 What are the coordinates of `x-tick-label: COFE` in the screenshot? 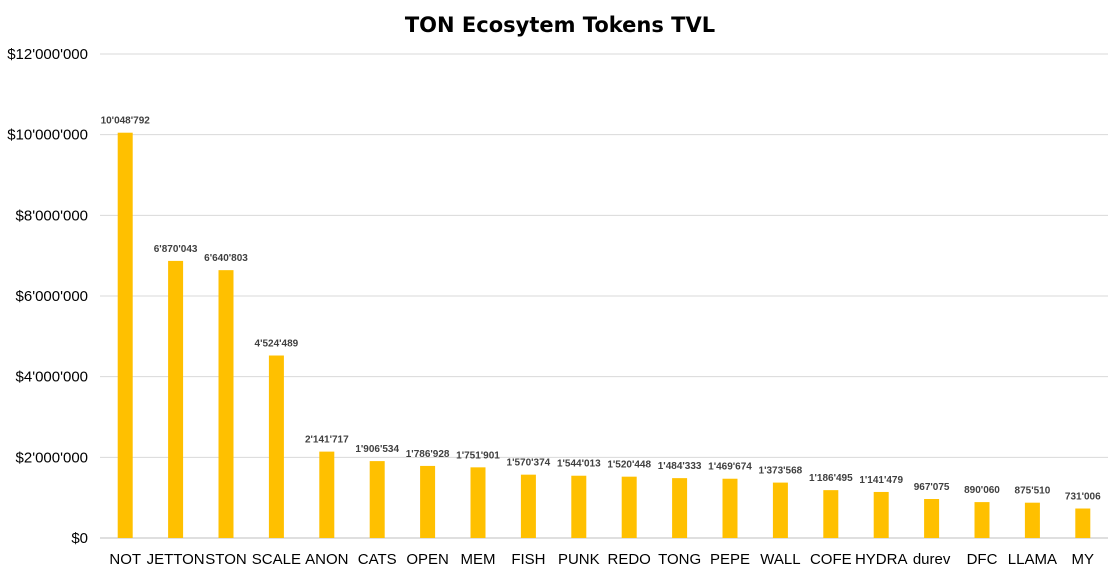 It's located at (831, 559).